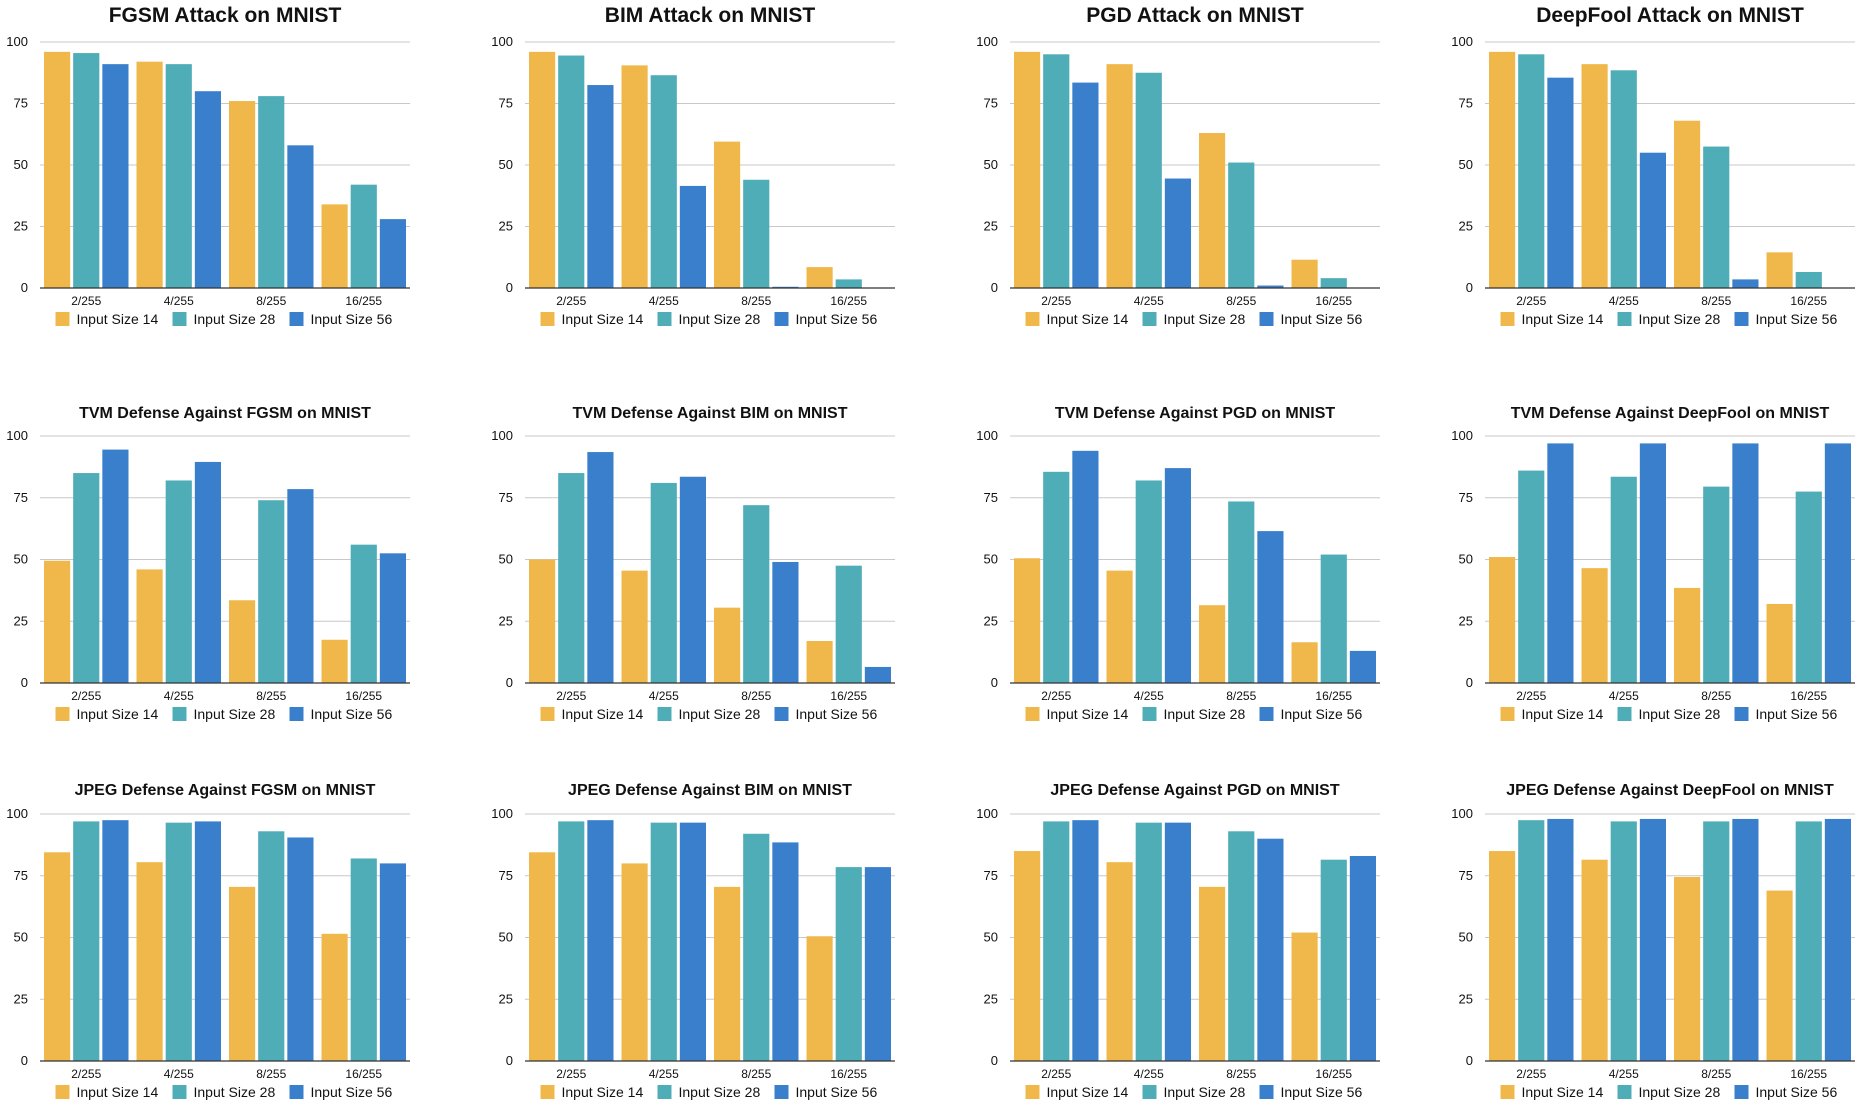  I want to click on chart-title: JPEG Defense Against BIM on MNIST, so click(710, 790).